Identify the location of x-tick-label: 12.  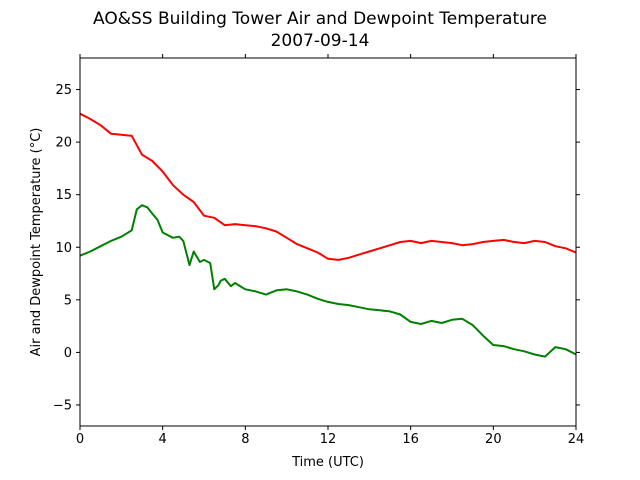
(328, 439).